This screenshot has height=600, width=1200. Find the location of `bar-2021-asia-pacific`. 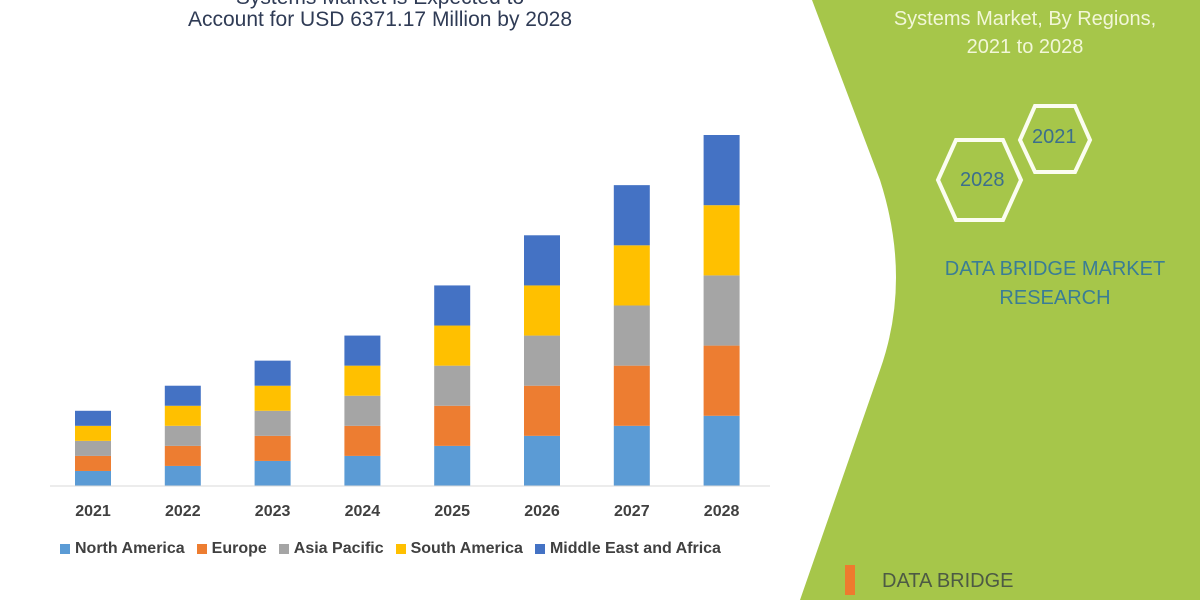

bar-2021-asia-pacific is located at coordinates (93, 448).